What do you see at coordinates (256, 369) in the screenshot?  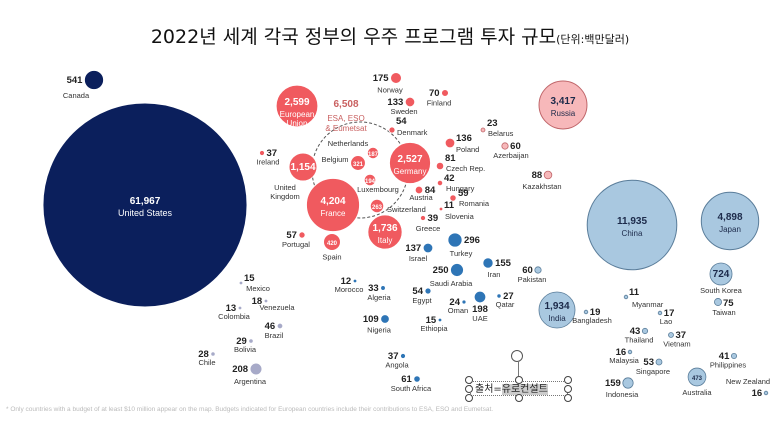 I see `bubble-argentina` at bounding box center [256, 369].